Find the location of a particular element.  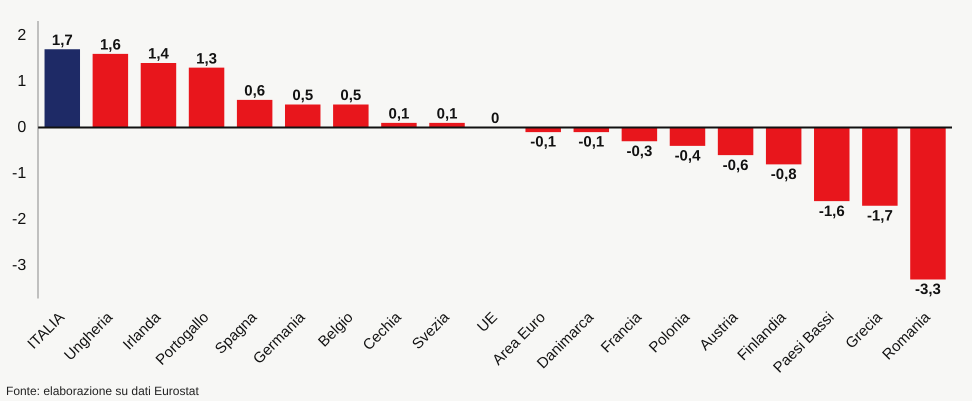

data-label: 0,6 is located at coordinates (255, 91).